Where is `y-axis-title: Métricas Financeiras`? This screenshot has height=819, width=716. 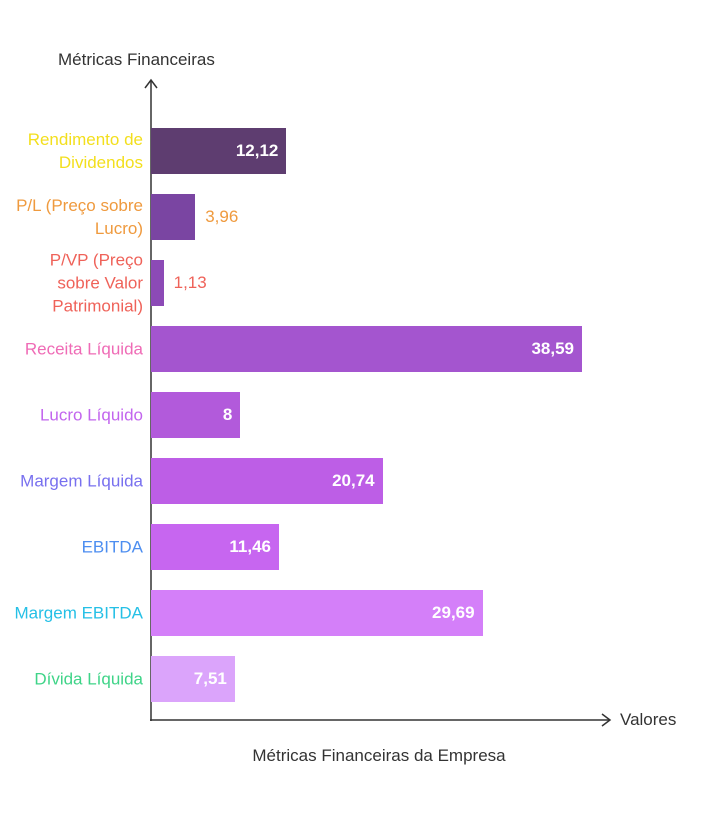
y-axis-title: Métricas Financeiras is located at coordinates (136, 59).